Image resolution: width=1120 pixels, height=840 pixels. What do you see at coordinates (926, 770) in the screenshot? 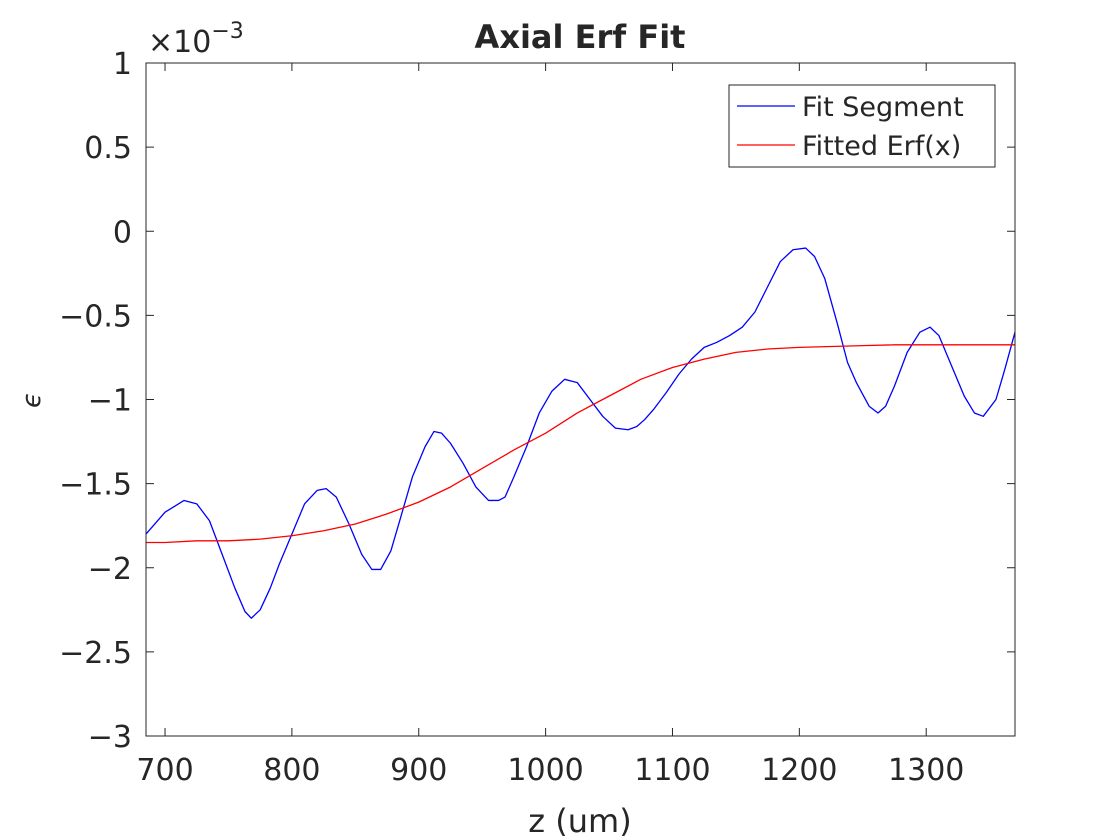
I see `x-tick-label: 1300` at bounding box center [926, 770].